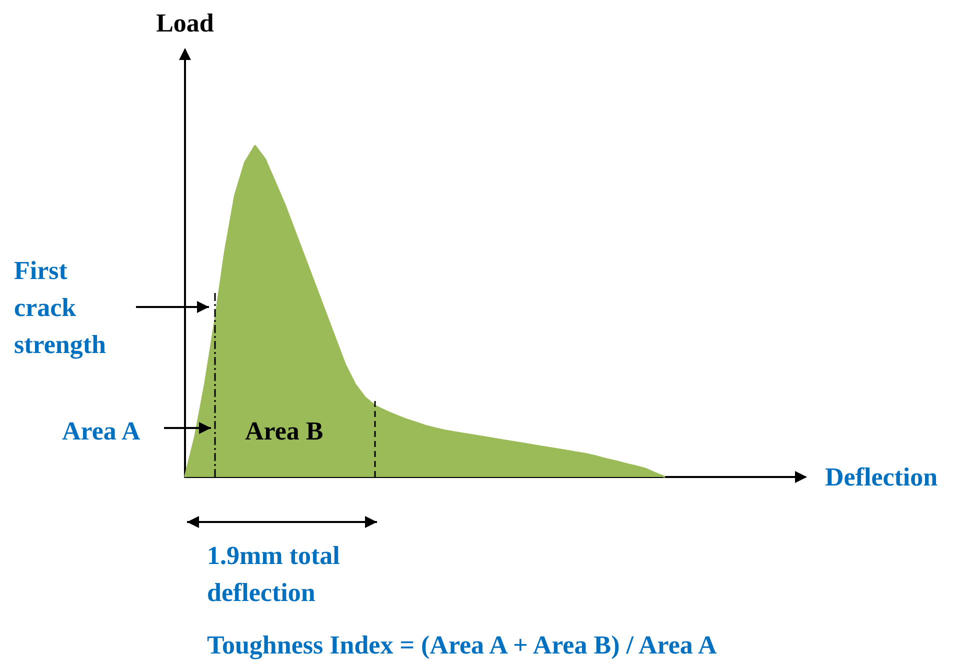 Image resolution: width=958 pixels, height=664 pixels. I want to click on text: Toughness Index = (Area A + Area B) / Area A, so click(462, 645).